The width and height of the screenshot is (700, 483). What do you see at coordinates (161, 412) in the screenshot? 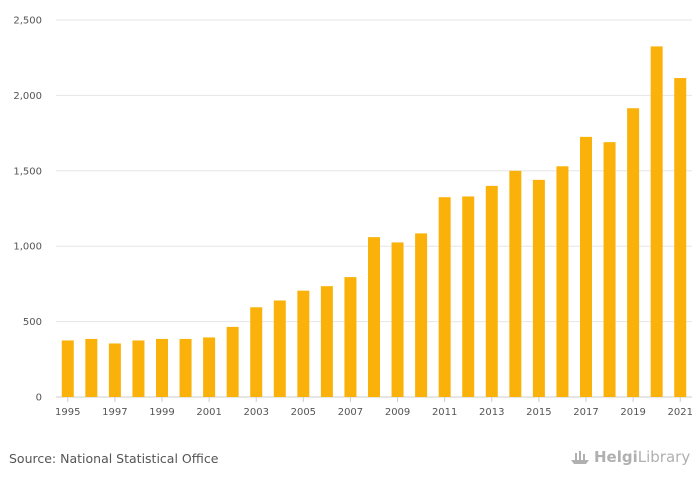
I see `x-tick-label: 1999` at bounding box center [161, 412].